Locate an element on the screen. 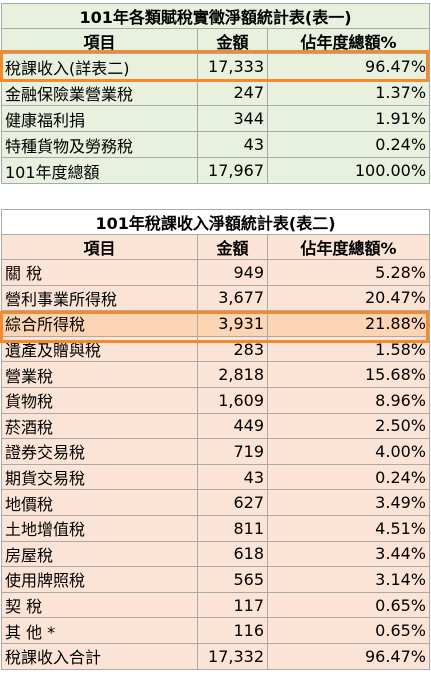 The image size is (431, 676). table1-cell-percent: 1.37% is located at coordinates (348, 92).